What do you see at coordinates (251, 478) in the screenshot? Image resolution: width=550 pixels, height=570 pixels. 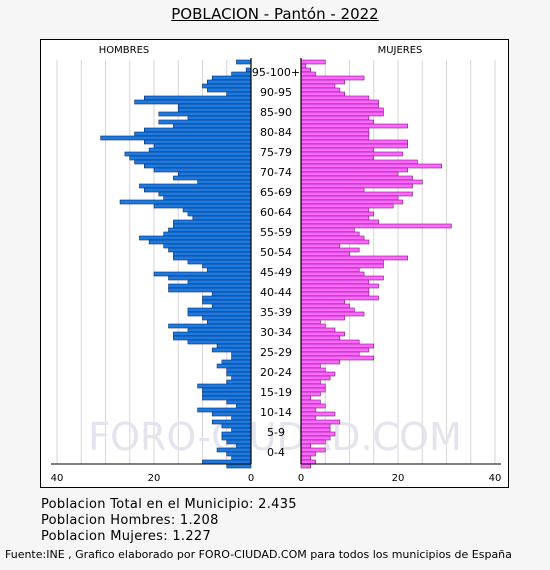 I see `tick-label-left: 0` at bounding box center [251, 478].